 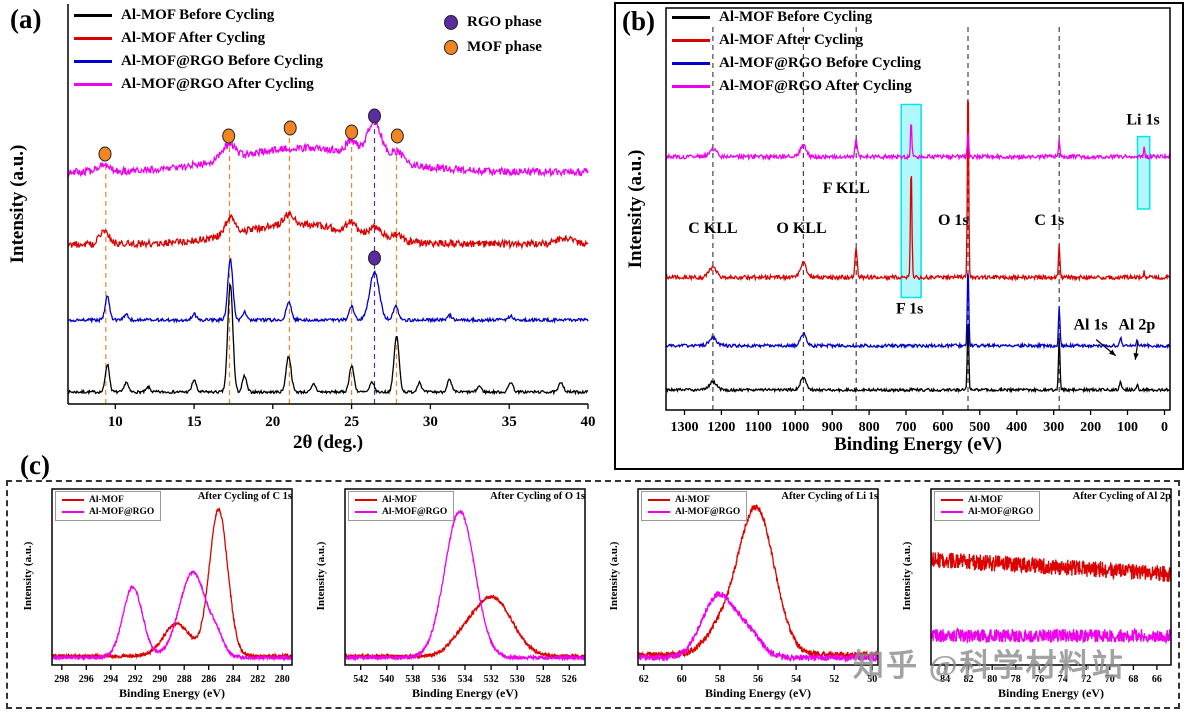 I want to click on c1s-chart: 298 296 294 292 290 288 286 284 282 280, so click(x=172, y=586).